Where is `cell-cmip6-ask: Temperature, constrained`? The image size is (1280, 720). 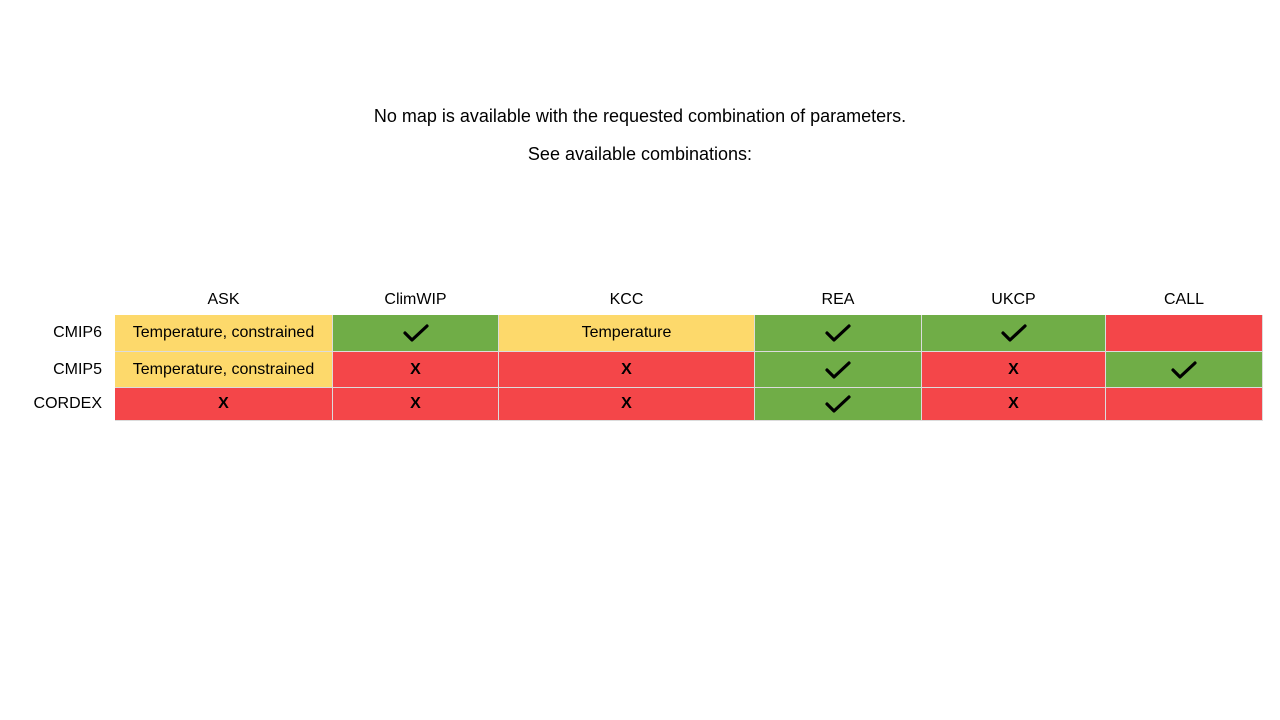 cell-cmip6-ask: Temperature, constrained is located at coordinates (223, 333).